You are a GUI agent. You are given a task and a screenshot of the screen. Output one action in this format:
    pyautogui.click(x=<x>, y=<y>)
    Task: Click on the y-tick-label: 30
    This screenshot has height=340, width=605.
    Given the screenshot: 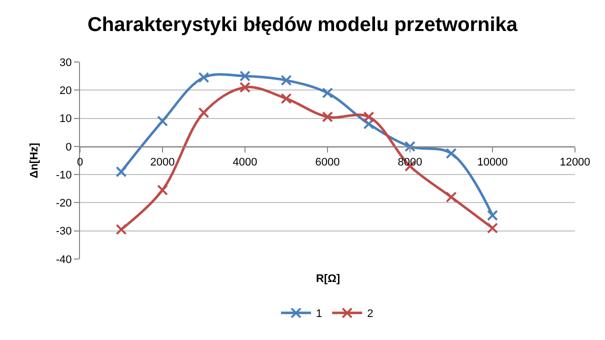 What is the action you would take?
    pyautogui.click(x=66, y=62)
    